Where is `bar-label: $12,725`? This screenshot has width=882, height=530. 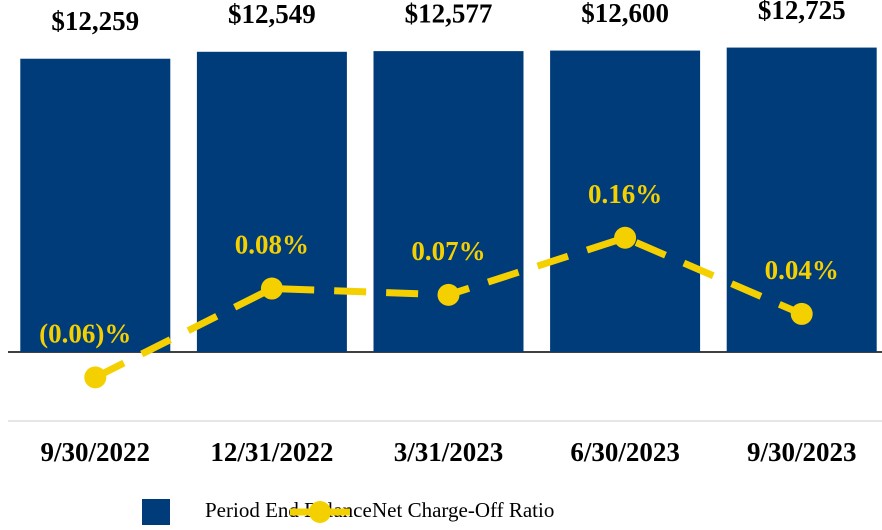 bar-label: $12,725 is located at coordinates (802, 12).